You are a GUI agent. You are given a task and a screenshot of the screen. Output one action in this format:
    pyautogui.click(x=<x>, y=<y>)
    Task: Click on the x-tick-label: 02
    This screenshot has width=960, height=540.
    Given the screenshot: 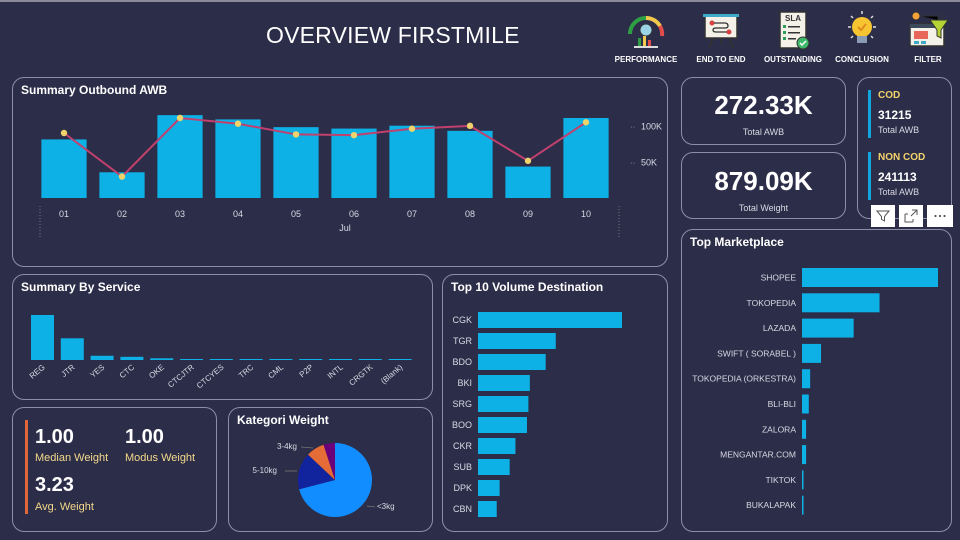 What is the action you would take?
    pyautogui.click(x=122, y=214)
    